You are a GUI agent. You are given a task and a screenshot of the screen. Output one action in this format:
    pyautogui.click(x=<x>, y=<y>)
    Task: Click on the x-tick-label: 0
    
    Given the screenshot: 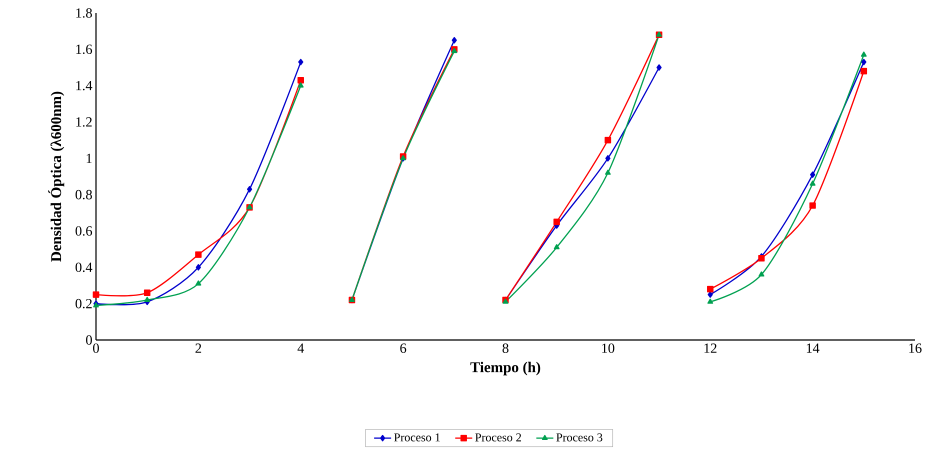 What is the action you would take?
    pyautogui.click(x=96, y=348)
    